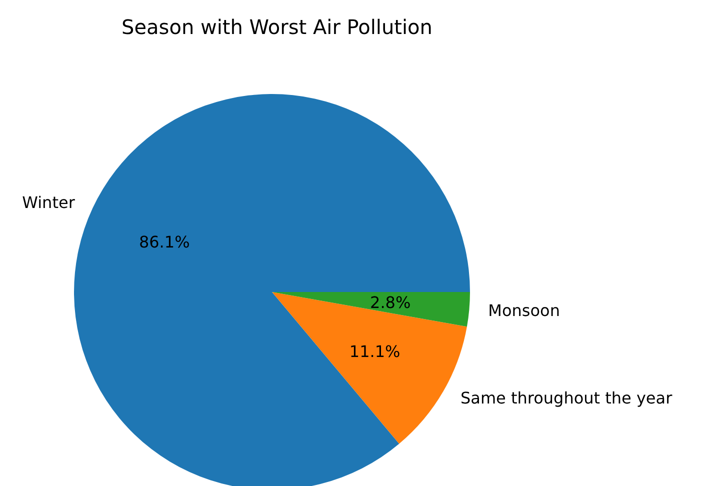 The width and height of the screenshot is (711, 486). I want to click on slice-label: Monsoon, so click(524, 310).